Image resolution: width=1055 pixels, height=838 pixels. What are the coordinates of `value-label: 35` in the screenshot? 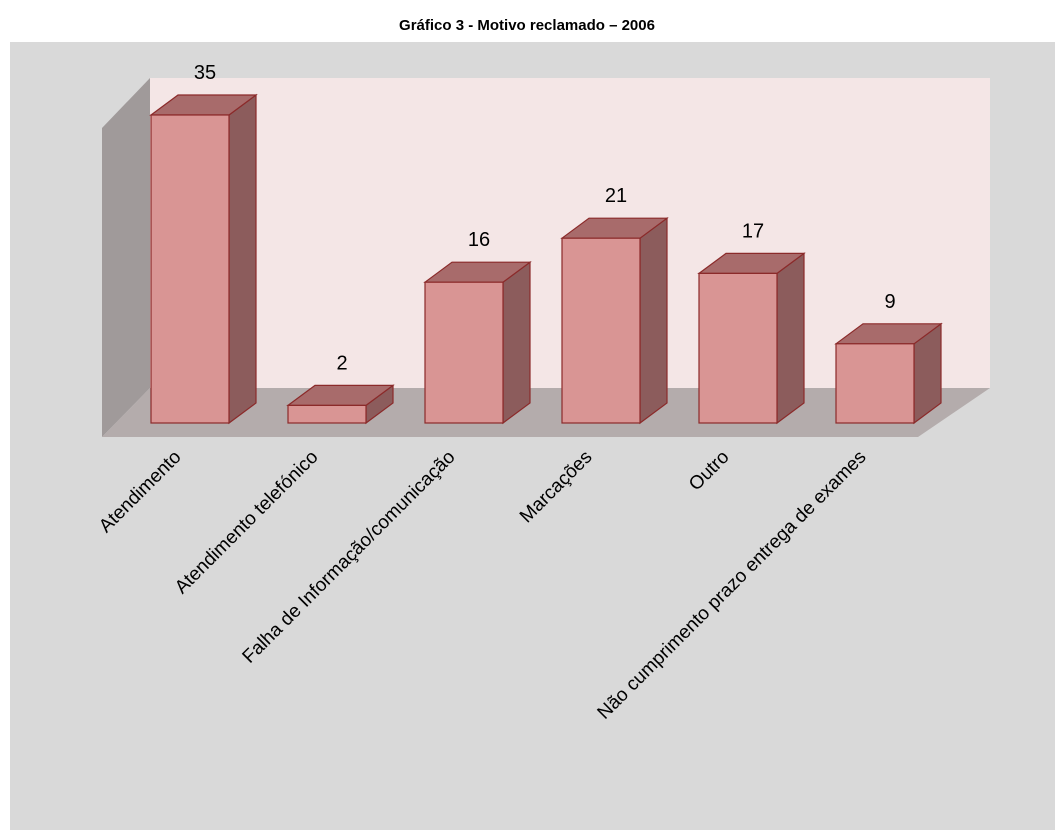 It's located at (205, 73).